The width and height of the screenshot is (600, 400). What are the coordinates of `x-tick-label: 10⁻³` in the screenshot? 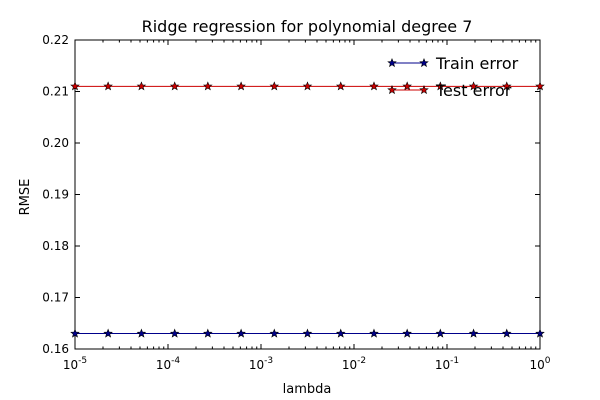 It's located at (261, 364).